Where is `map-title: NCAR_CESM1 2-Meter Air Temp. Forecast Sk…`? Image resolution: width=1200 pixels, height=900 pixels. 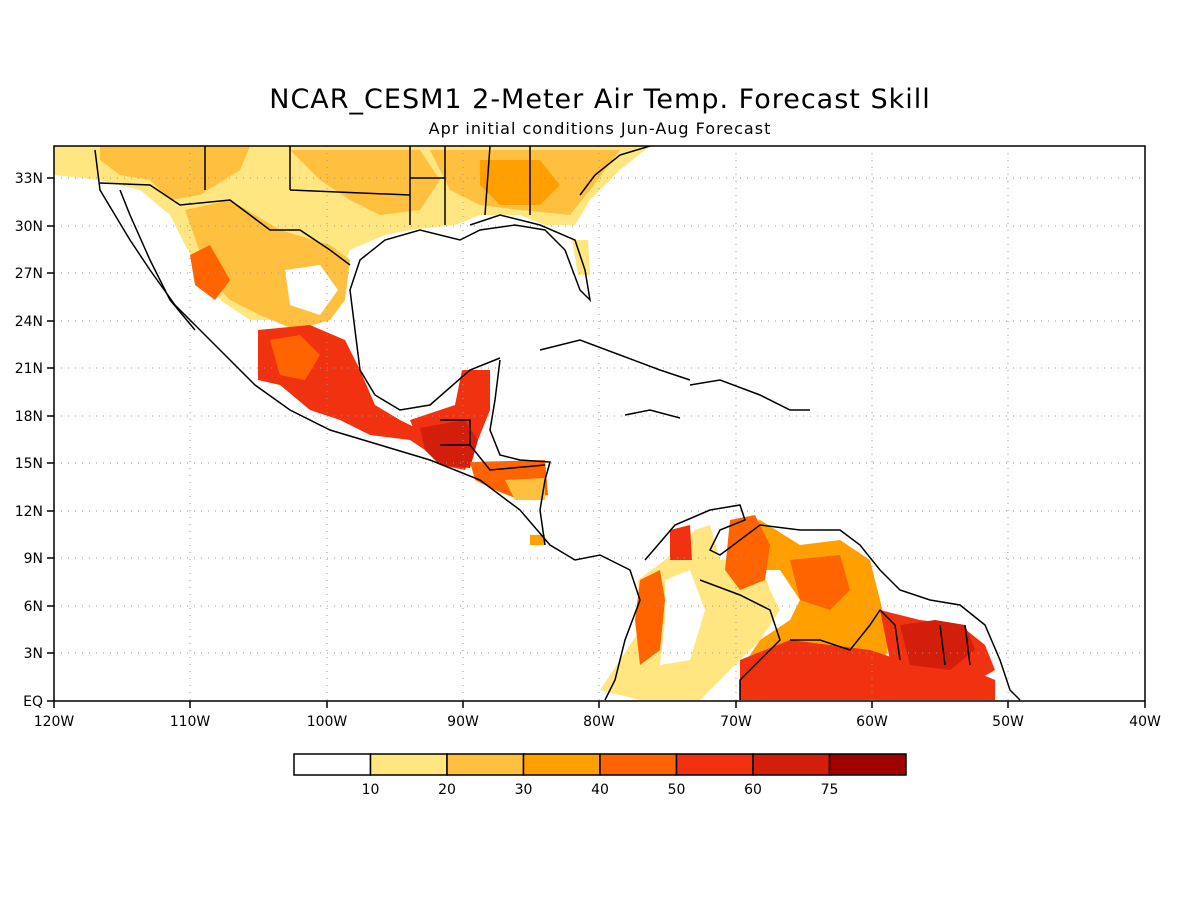 map-title: NCAR_CESM1 2-Meter Air Temp. Forecast Sk… is located at coordinates (600, 99).